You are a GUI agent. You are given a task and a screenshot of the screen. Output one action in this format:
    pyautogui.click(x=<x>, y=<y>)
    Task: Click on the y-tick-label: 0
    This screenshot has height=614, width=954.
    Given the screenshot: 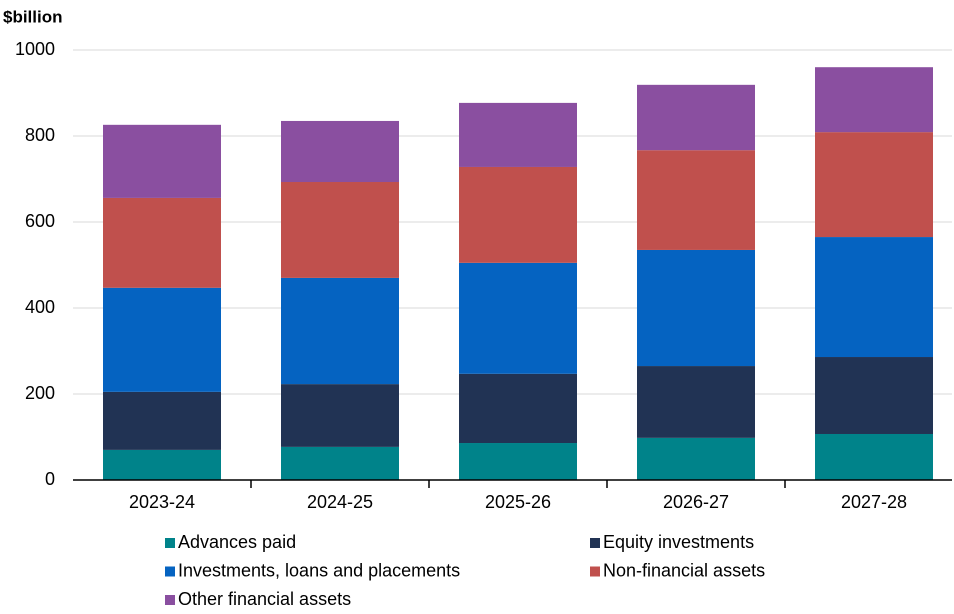 What is the action you would take?
    pyautogui.click(x=50, y=479)
    